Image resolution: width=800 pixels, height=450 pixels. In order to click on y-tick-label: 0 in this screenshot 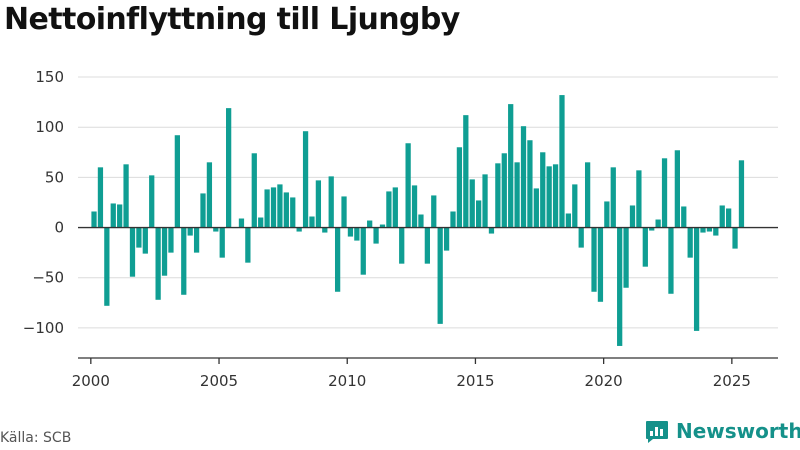, I will do `click(59, 228)`.